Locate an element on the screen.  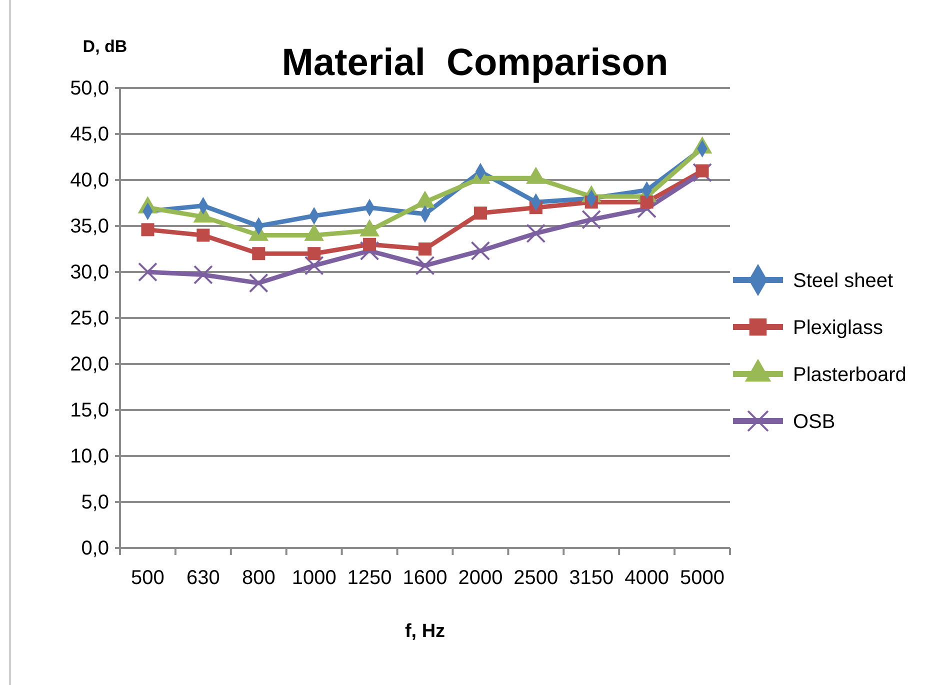
y-tick-label: 20,0 is located at coordinates (89, 364).